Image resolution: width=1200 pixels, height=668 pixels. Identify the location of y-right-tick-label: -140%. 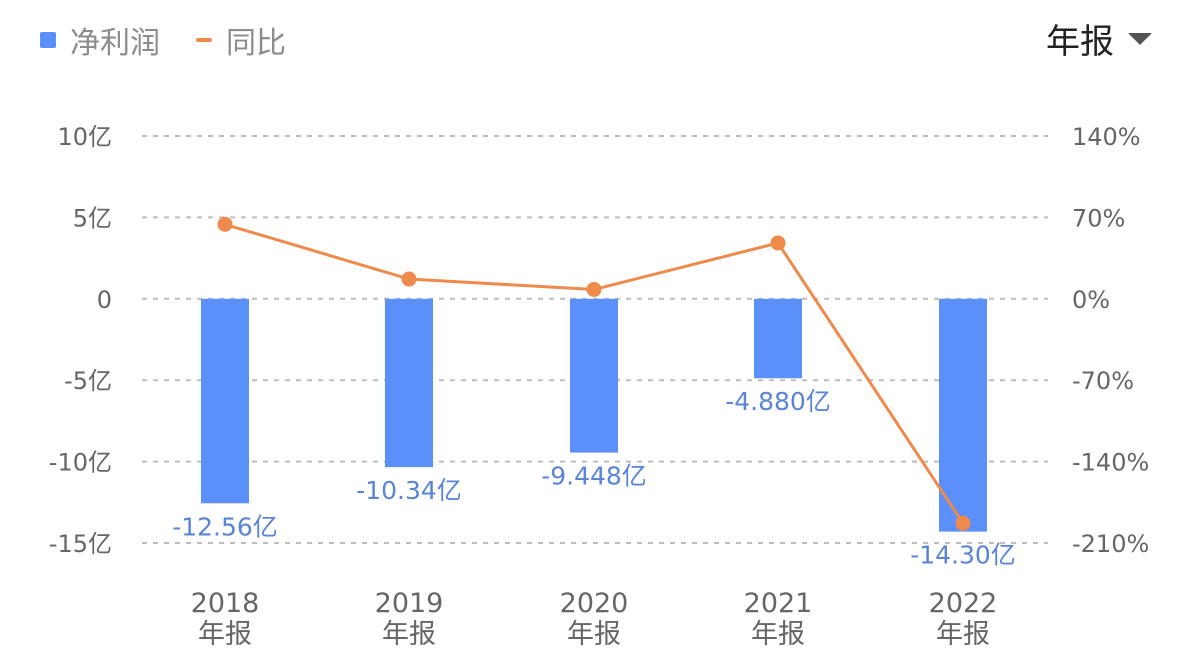
(1110, 463).